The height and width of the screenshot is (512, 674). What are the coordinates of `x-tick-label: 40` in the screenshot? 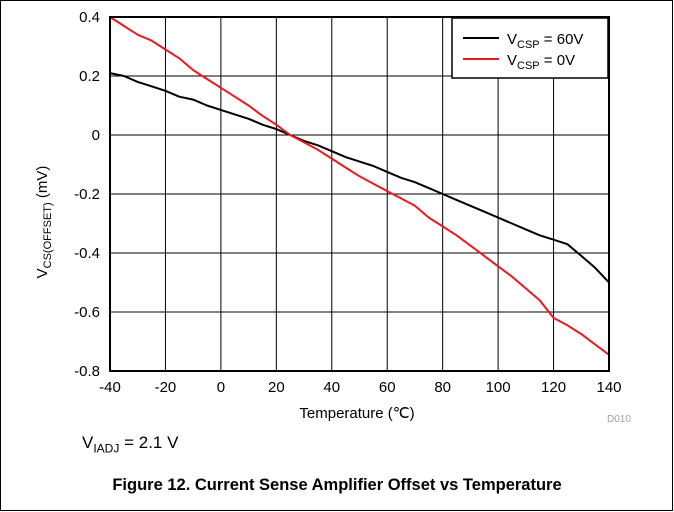 It's located at (331, 387).